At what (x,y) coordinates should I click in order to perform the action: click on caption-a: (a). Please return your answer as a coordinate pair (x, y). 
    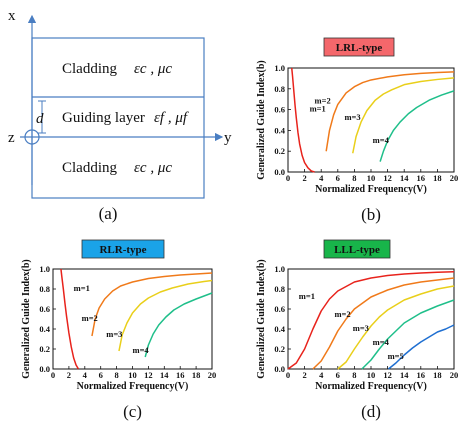
    Looking at the image, I should click on (108, 213).